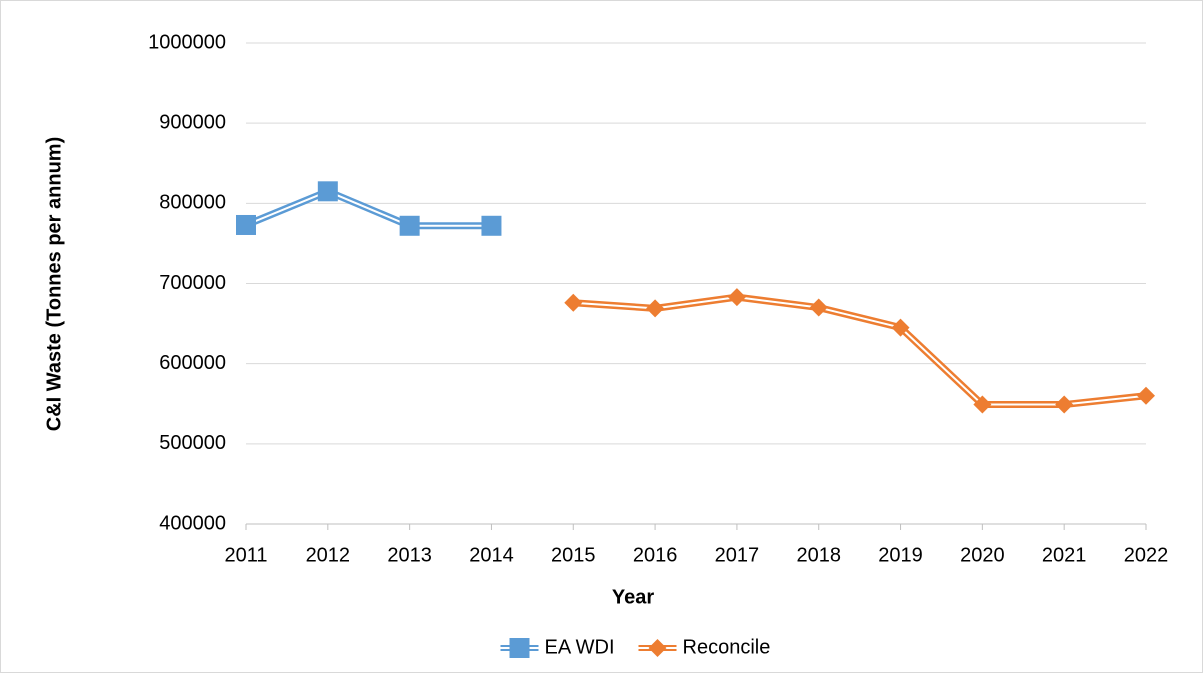 This screenshot has height=673, width=1203. Describe the element at coordinates (633, 597) in the screenshot. I see `x-axis-title: Year` at that location.